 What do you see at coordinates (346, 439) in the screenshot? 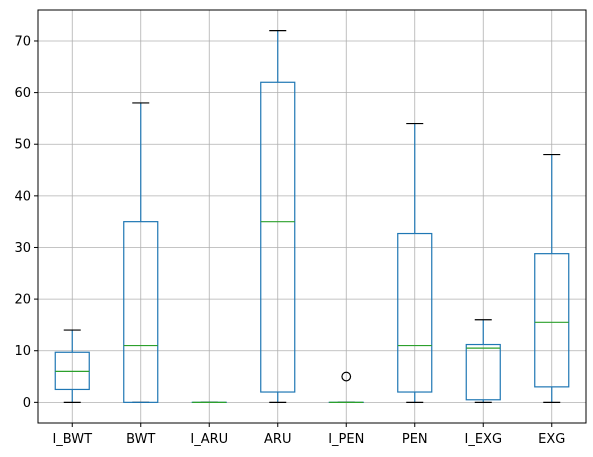
I see `x-tick-label: I_PEN` at bounding box center [346, 439].